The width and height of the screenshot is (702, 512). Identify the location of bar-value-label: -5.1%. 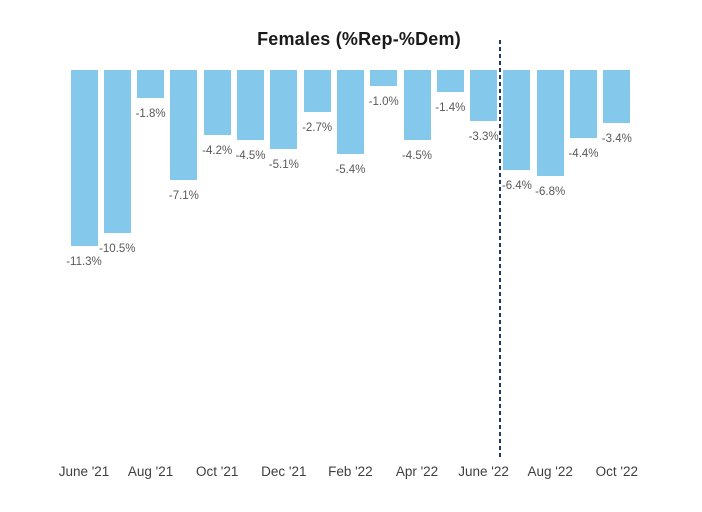
(283, 165).